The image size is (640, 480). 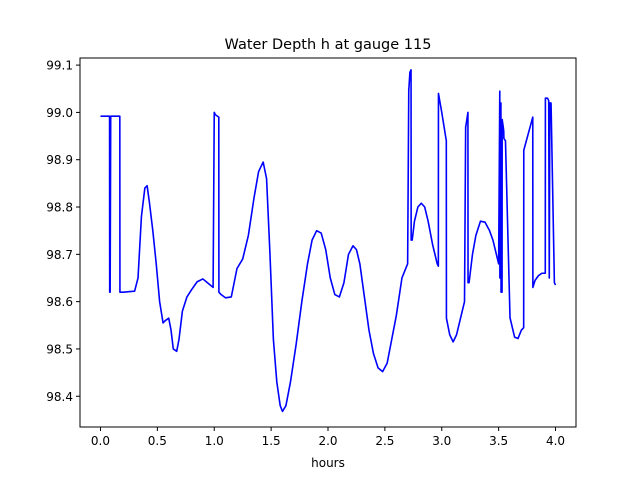 I want to click on x-tick-label: 4.0, so click(x=555, y=441).